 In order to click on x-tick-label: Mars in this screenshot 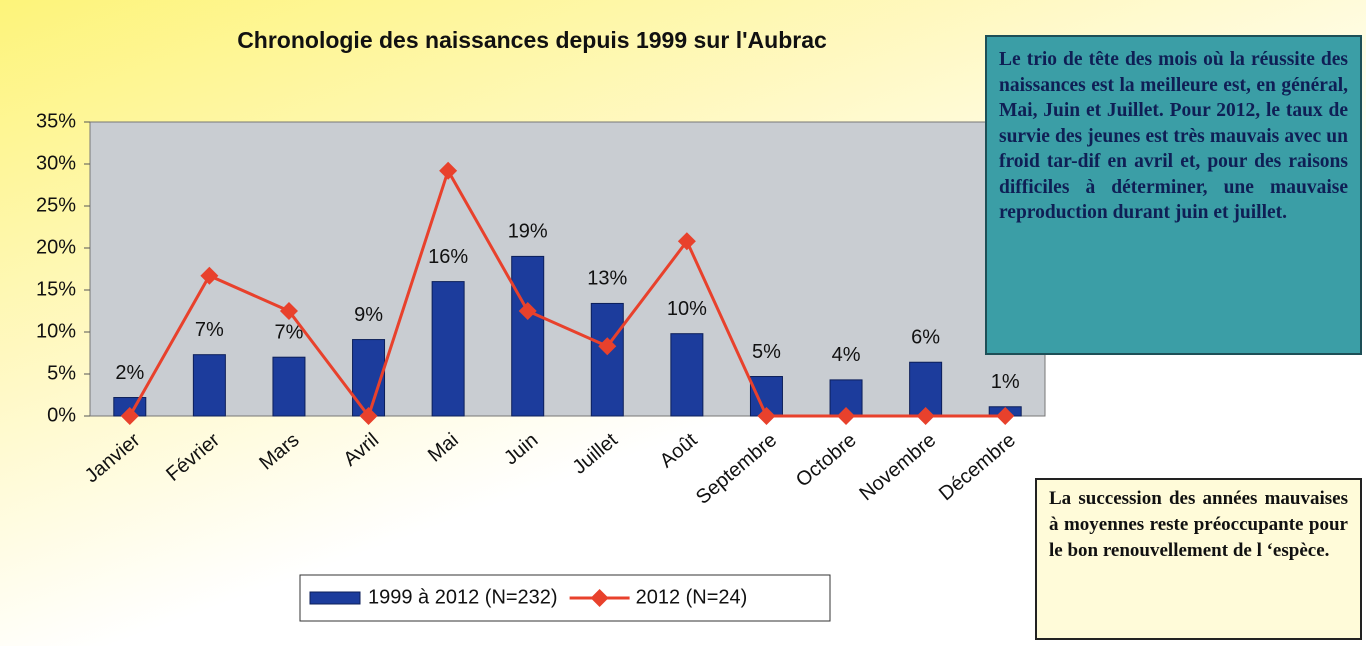, I will do `click(279, 451)`.